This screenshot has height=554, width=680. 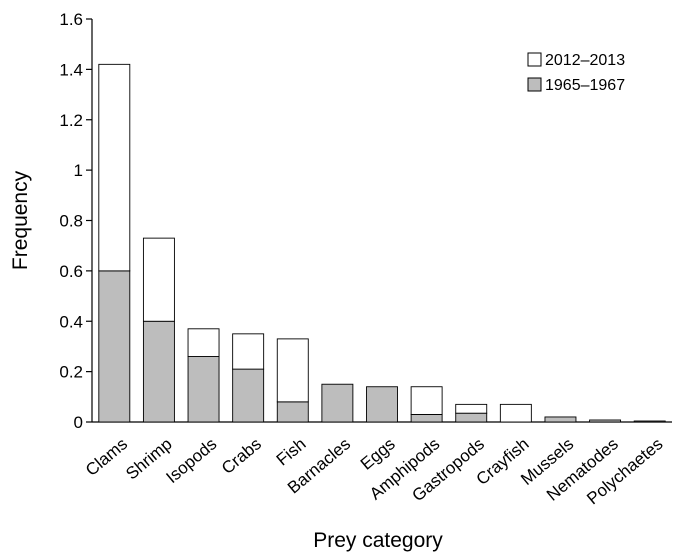 What do you see at coordinates (71, 321) in the screenshot?
I see `y-tick-label: 0.4` at bounding box center [71, 321].